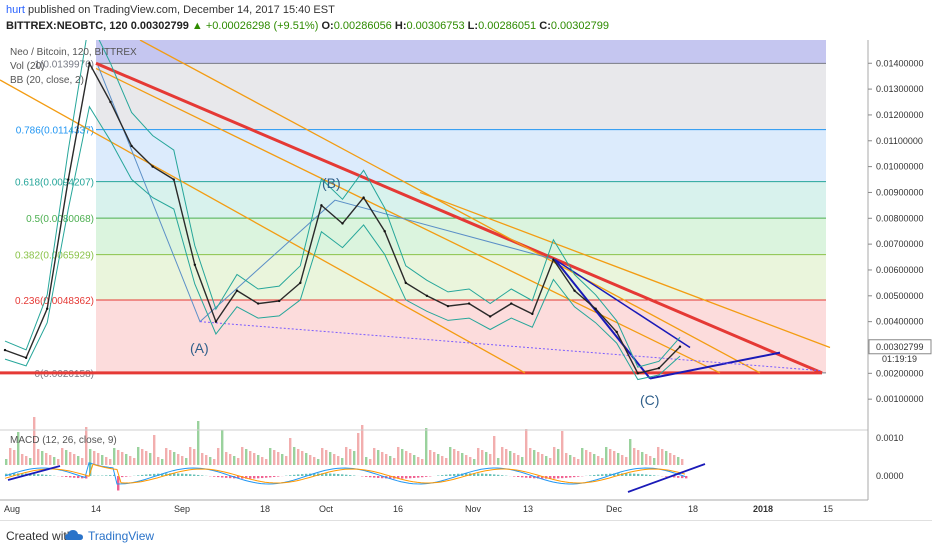 The height and width of the screenshot is (551, 932). What do you see at coordinates (473, 26) in the screenshot?
I see `low-label: L:` at bounding box center [473, 26].